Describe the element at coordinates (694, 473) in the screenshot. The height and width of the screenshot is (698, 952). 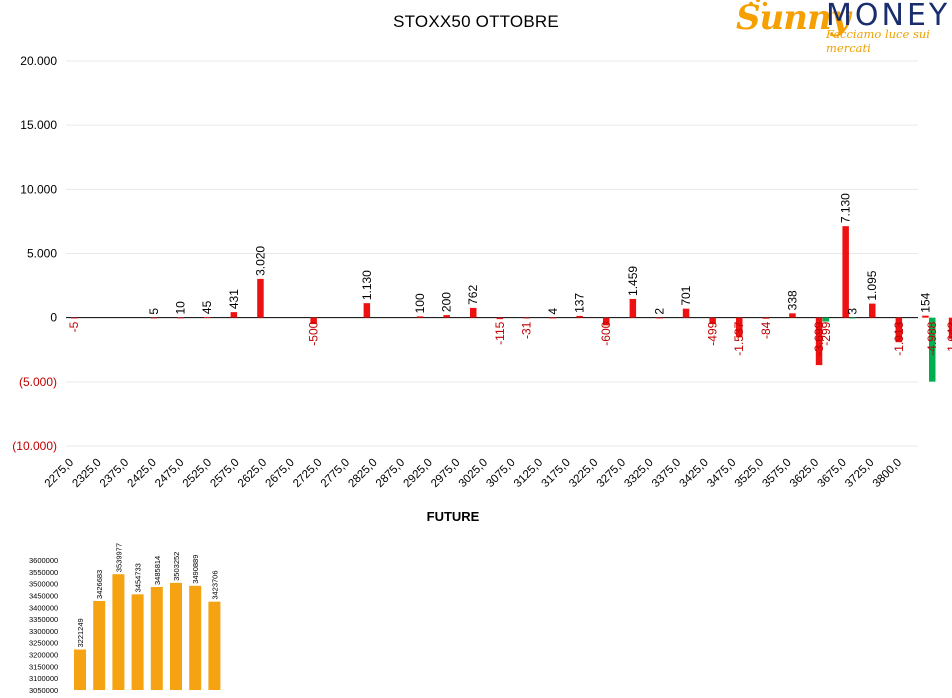
I see `x-tick-label: 3425,0` at that location.